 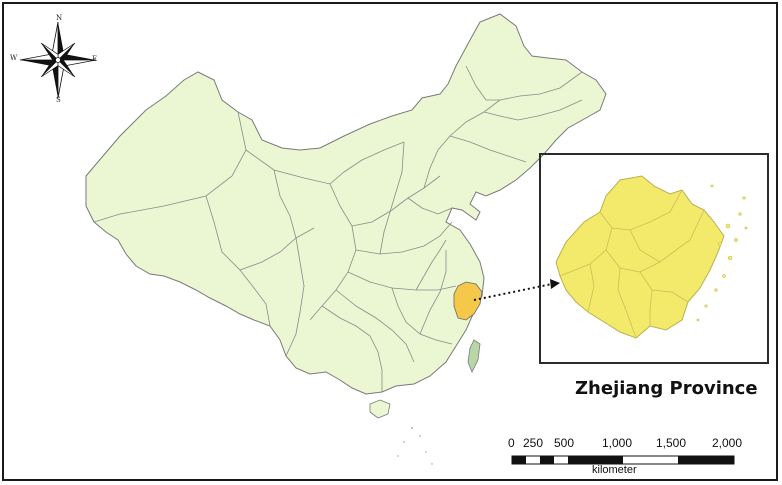 I want to click on inset-zhejiang-map, so click(x=651, y=257).